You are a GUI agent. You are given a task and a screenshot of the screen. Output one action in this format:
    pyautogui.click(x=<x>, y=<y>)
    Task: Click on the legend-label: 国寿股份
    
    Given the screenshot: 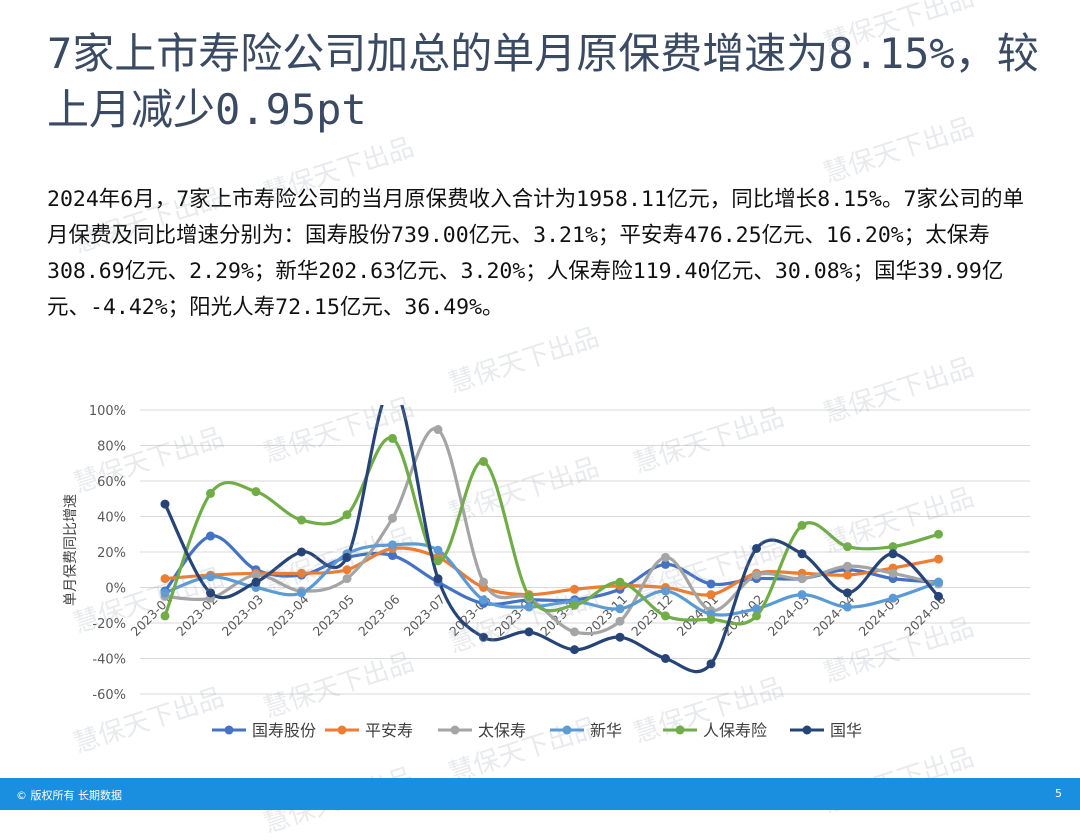 What is the action you would take?
    pyautogui.click(x=284, y=730)
    